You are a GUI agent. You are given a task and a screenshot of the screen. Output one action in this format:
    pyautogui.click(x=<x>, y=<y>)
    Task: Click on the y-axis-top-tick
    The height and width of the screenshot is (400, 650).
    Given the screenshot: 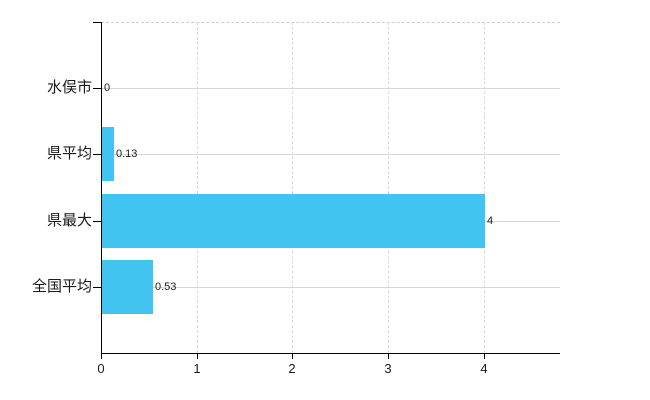 What is the action you would take?
    pyautogui.click(x=97, y=22)
    